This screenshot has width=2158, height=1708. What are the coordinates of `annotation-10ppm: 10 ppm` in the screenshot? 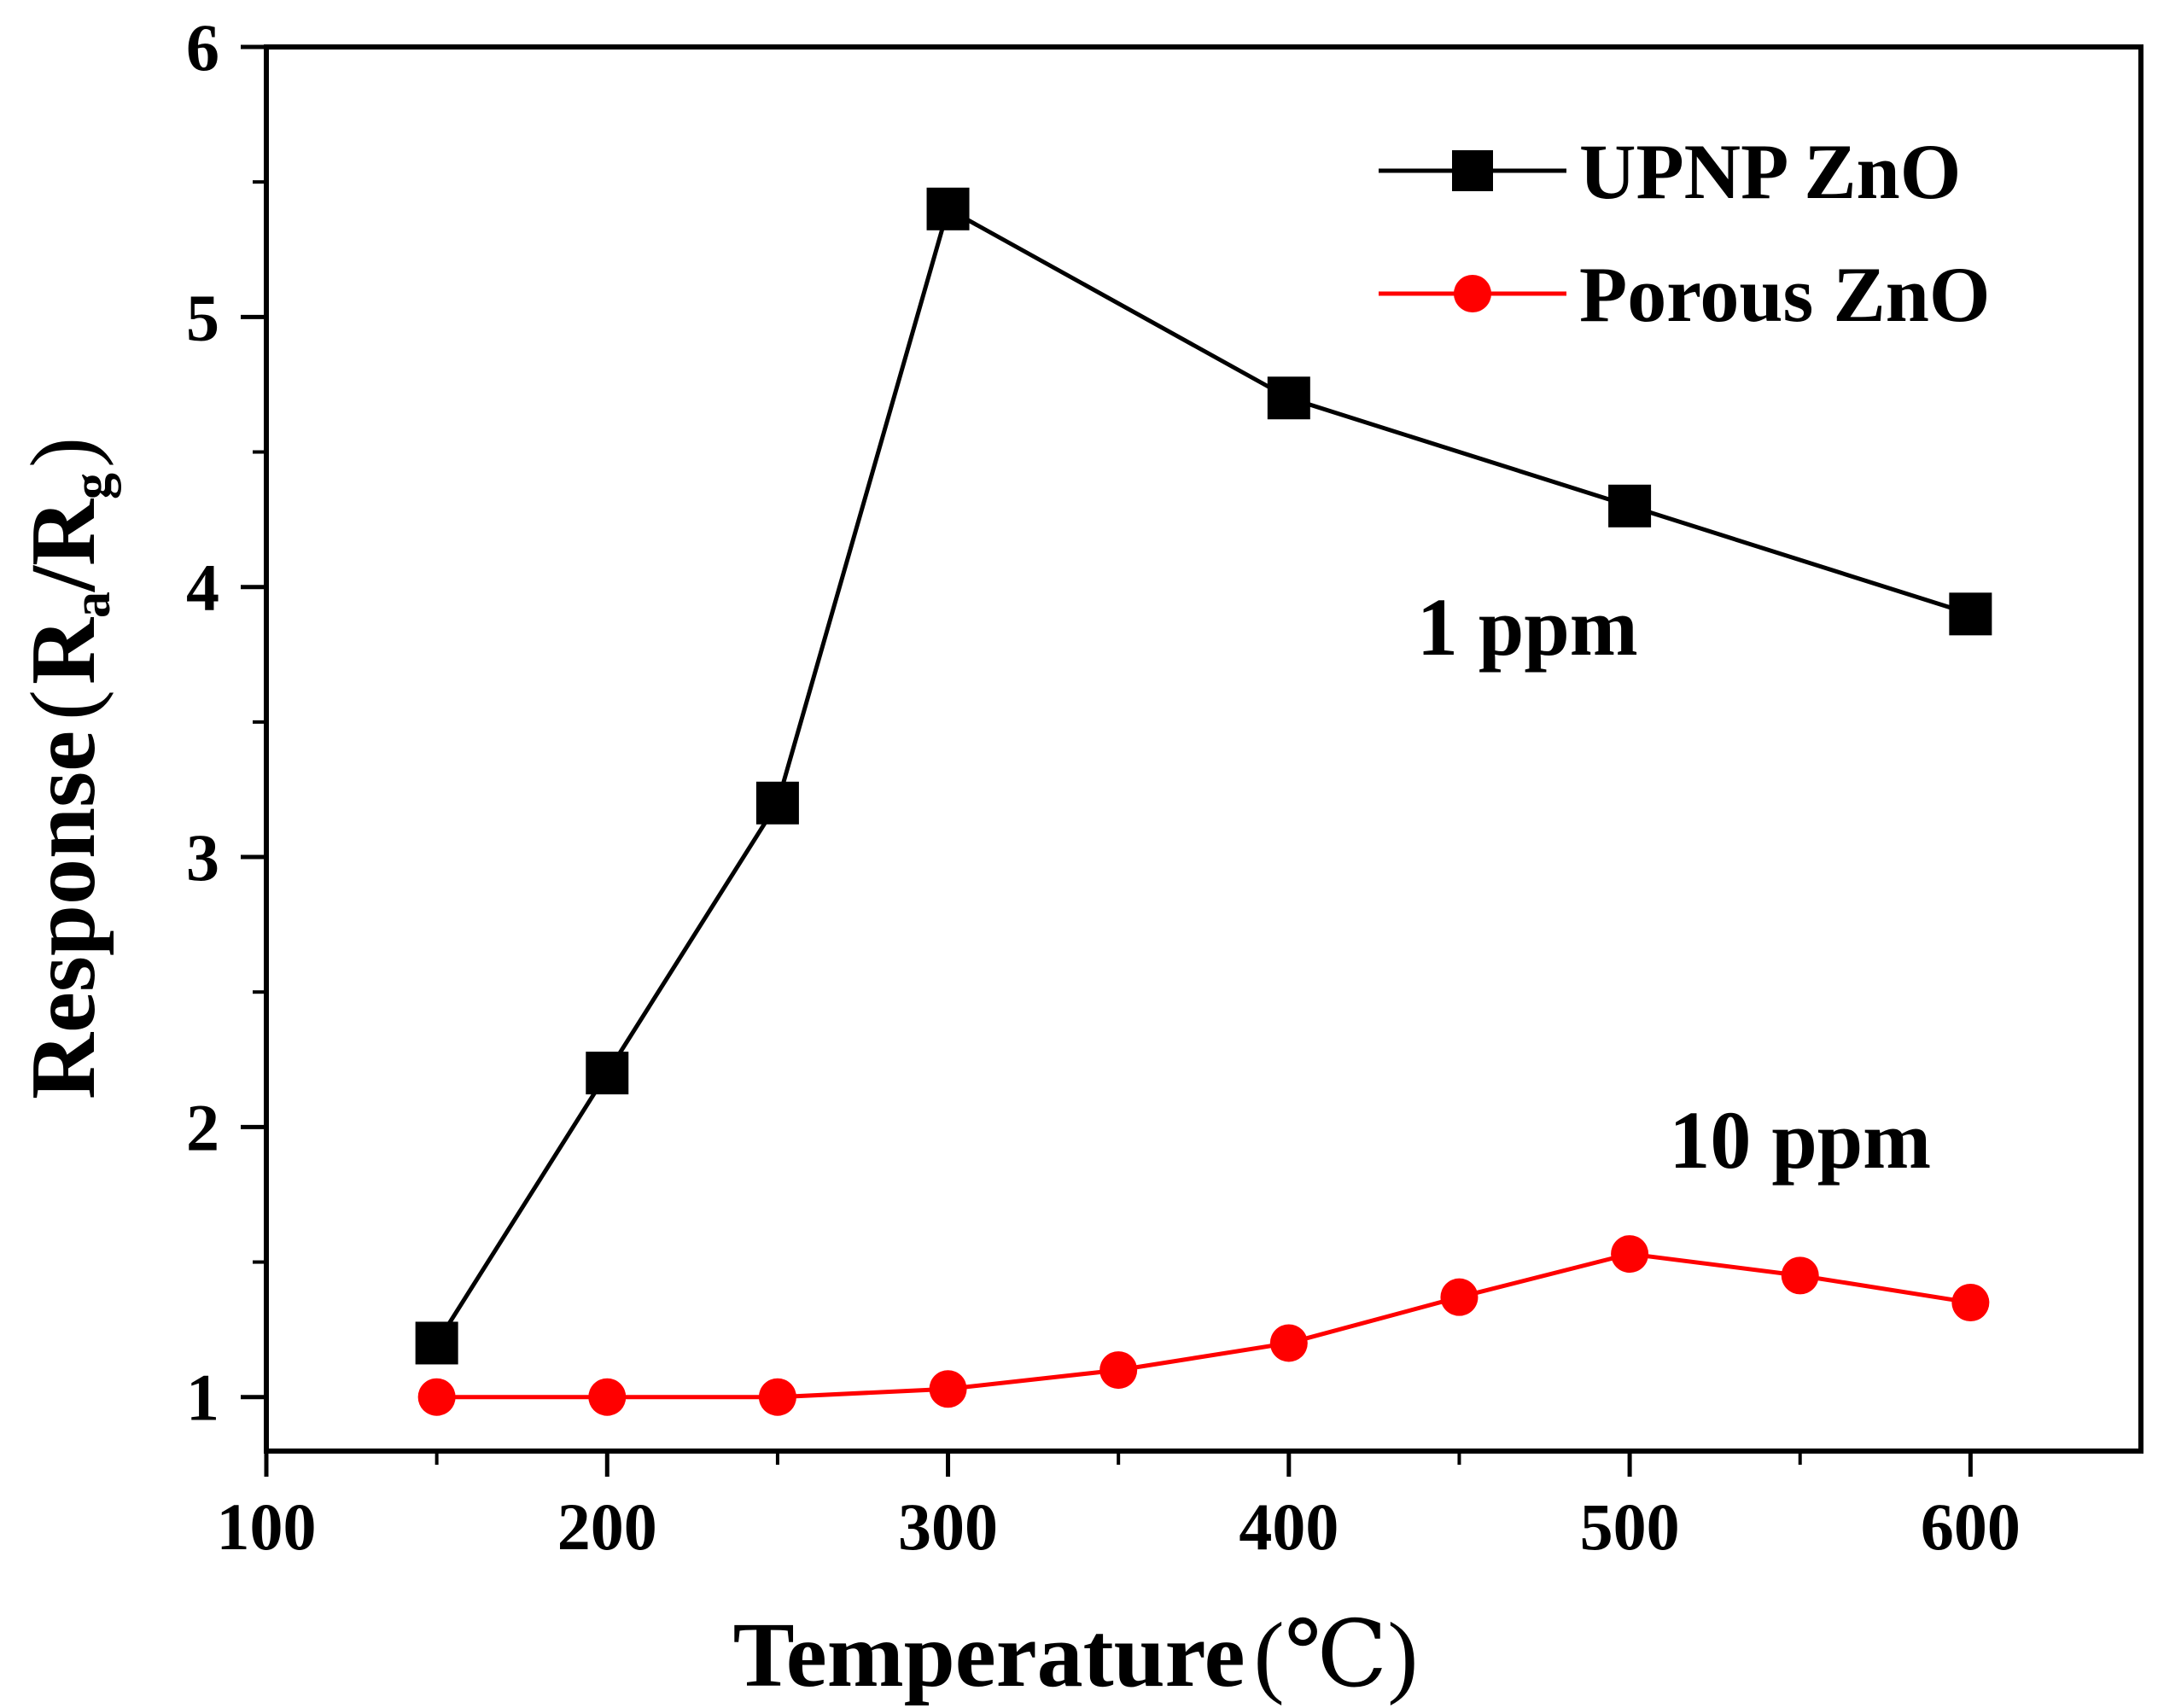 It's located at (1800, 1140).